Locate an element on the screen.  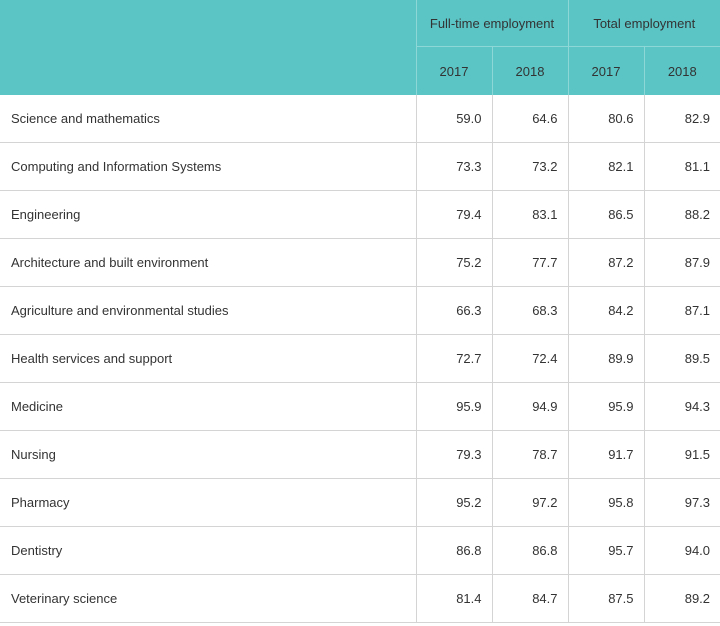
row-label-cell: Health services and support is located at coordinates (208, 358).